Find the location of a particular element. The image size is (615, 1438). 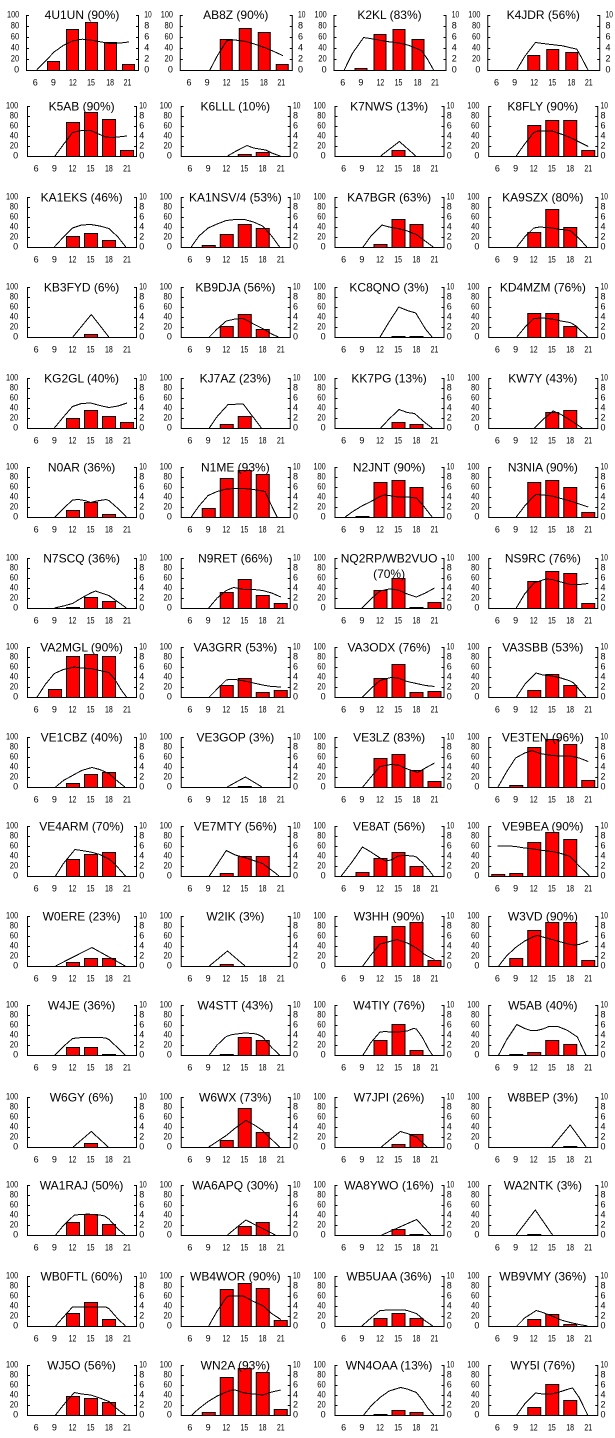

svg-text: W4TIY (76%) is located at coordinates (389, 1006).